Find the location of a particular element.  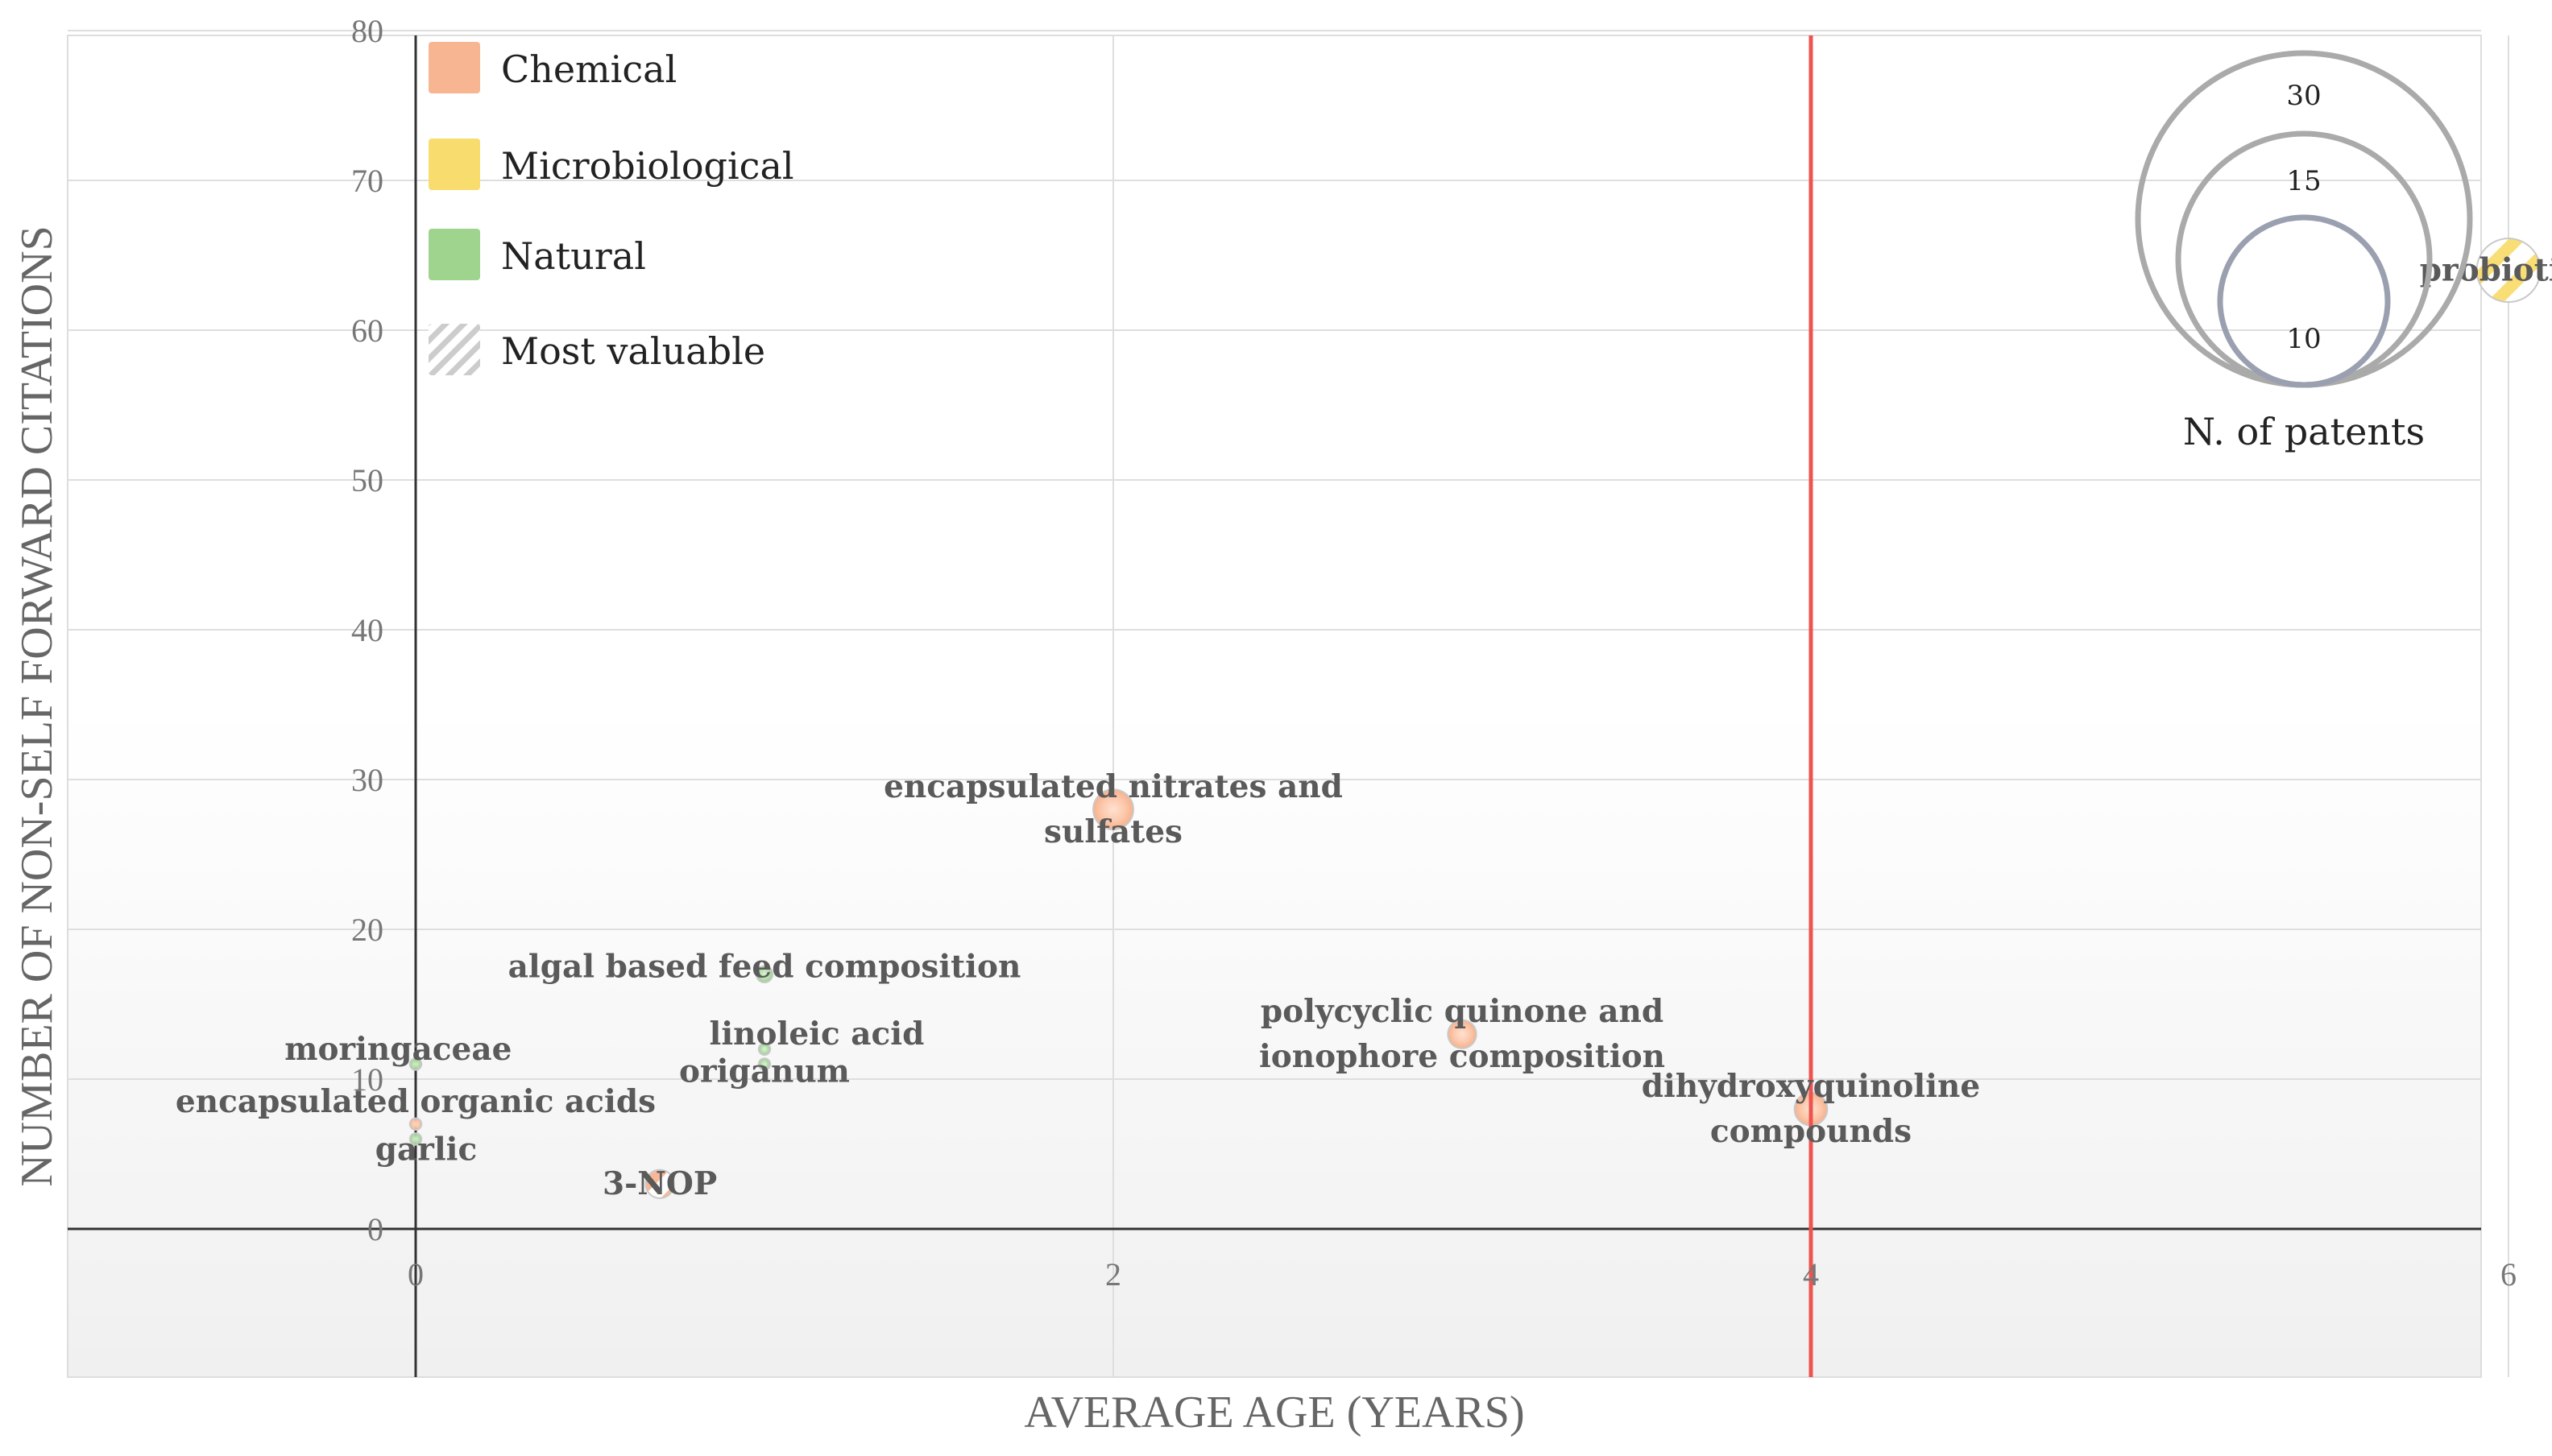

bubble-label: 3-NOP is located at coordinates (660, 1183).